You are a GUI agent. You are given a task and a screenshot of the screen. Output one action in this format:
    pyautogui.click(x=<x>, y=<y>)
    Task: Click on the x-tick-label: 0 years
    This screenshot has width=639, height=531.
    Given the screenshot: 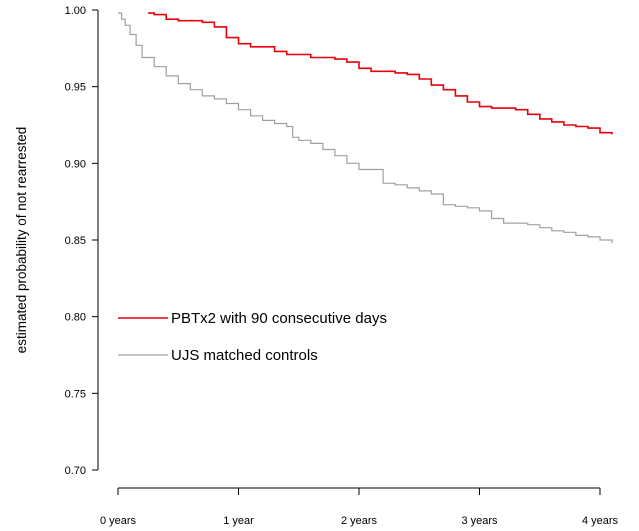 What is the action you would take?
    pyautogui.click(x=118, y=521)
    